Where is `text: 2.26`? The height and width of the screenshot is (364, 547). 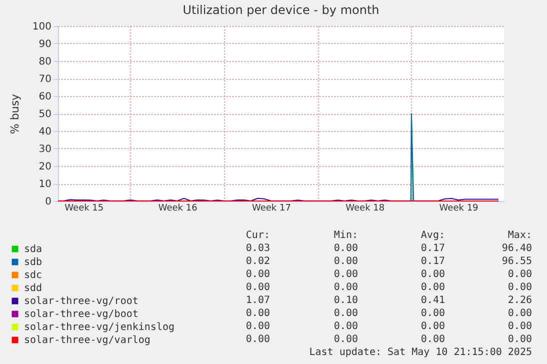 text: 2.26 is located at coordinates (520, 300).